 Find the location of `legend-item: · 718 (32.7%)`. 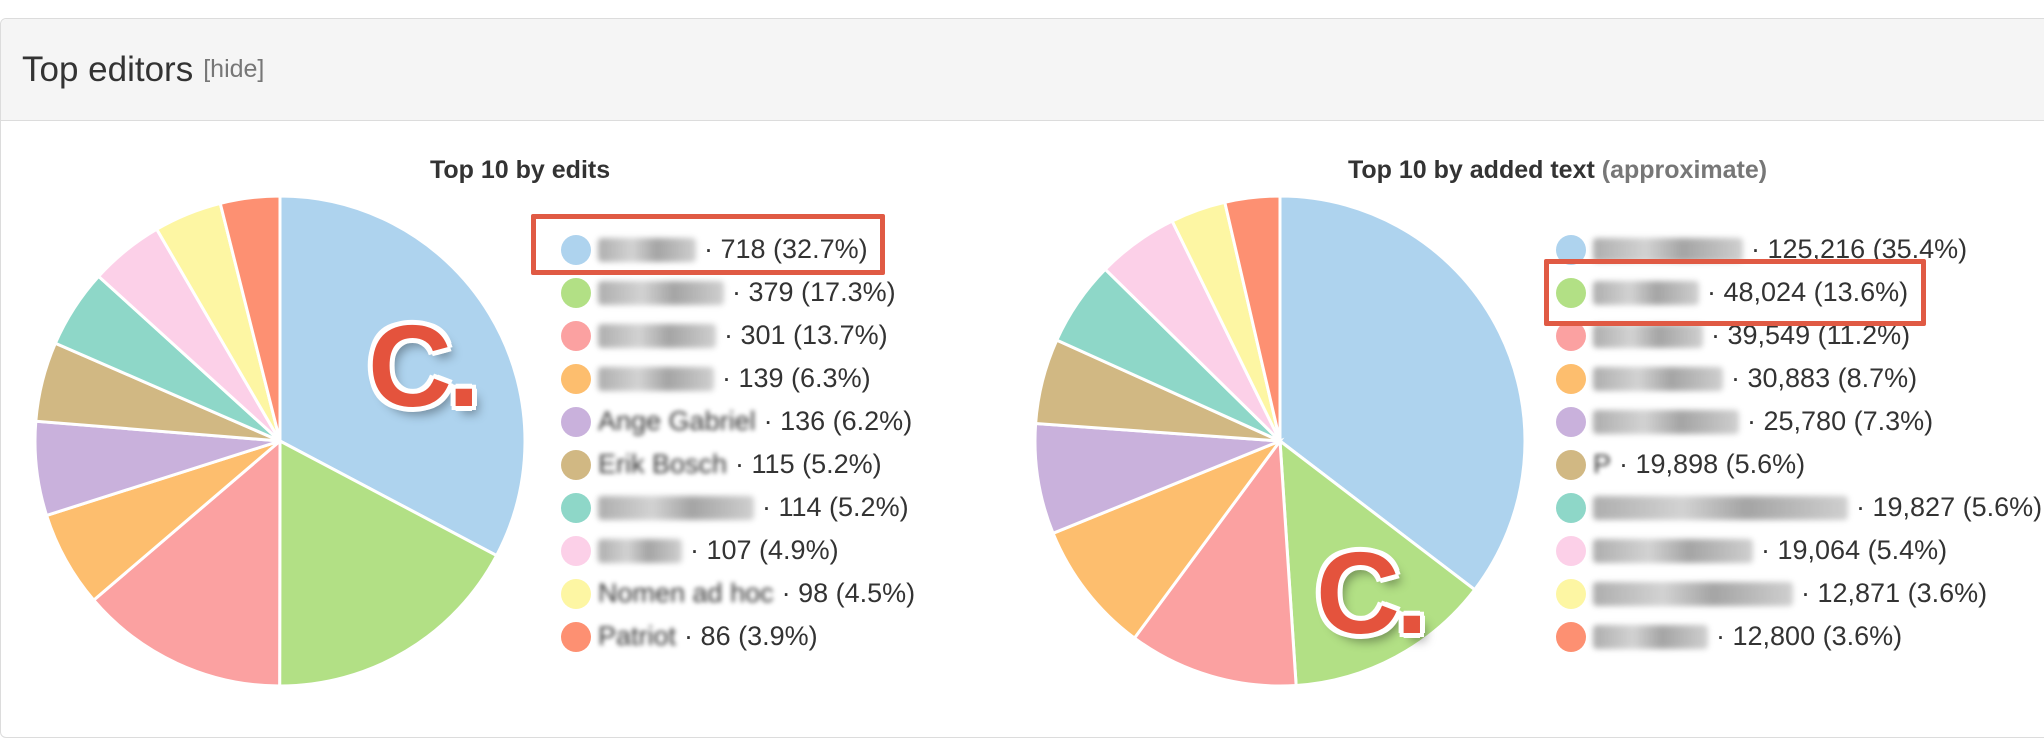

legend-item: · 718 (32.7%) is located at coordinates (738, 249).